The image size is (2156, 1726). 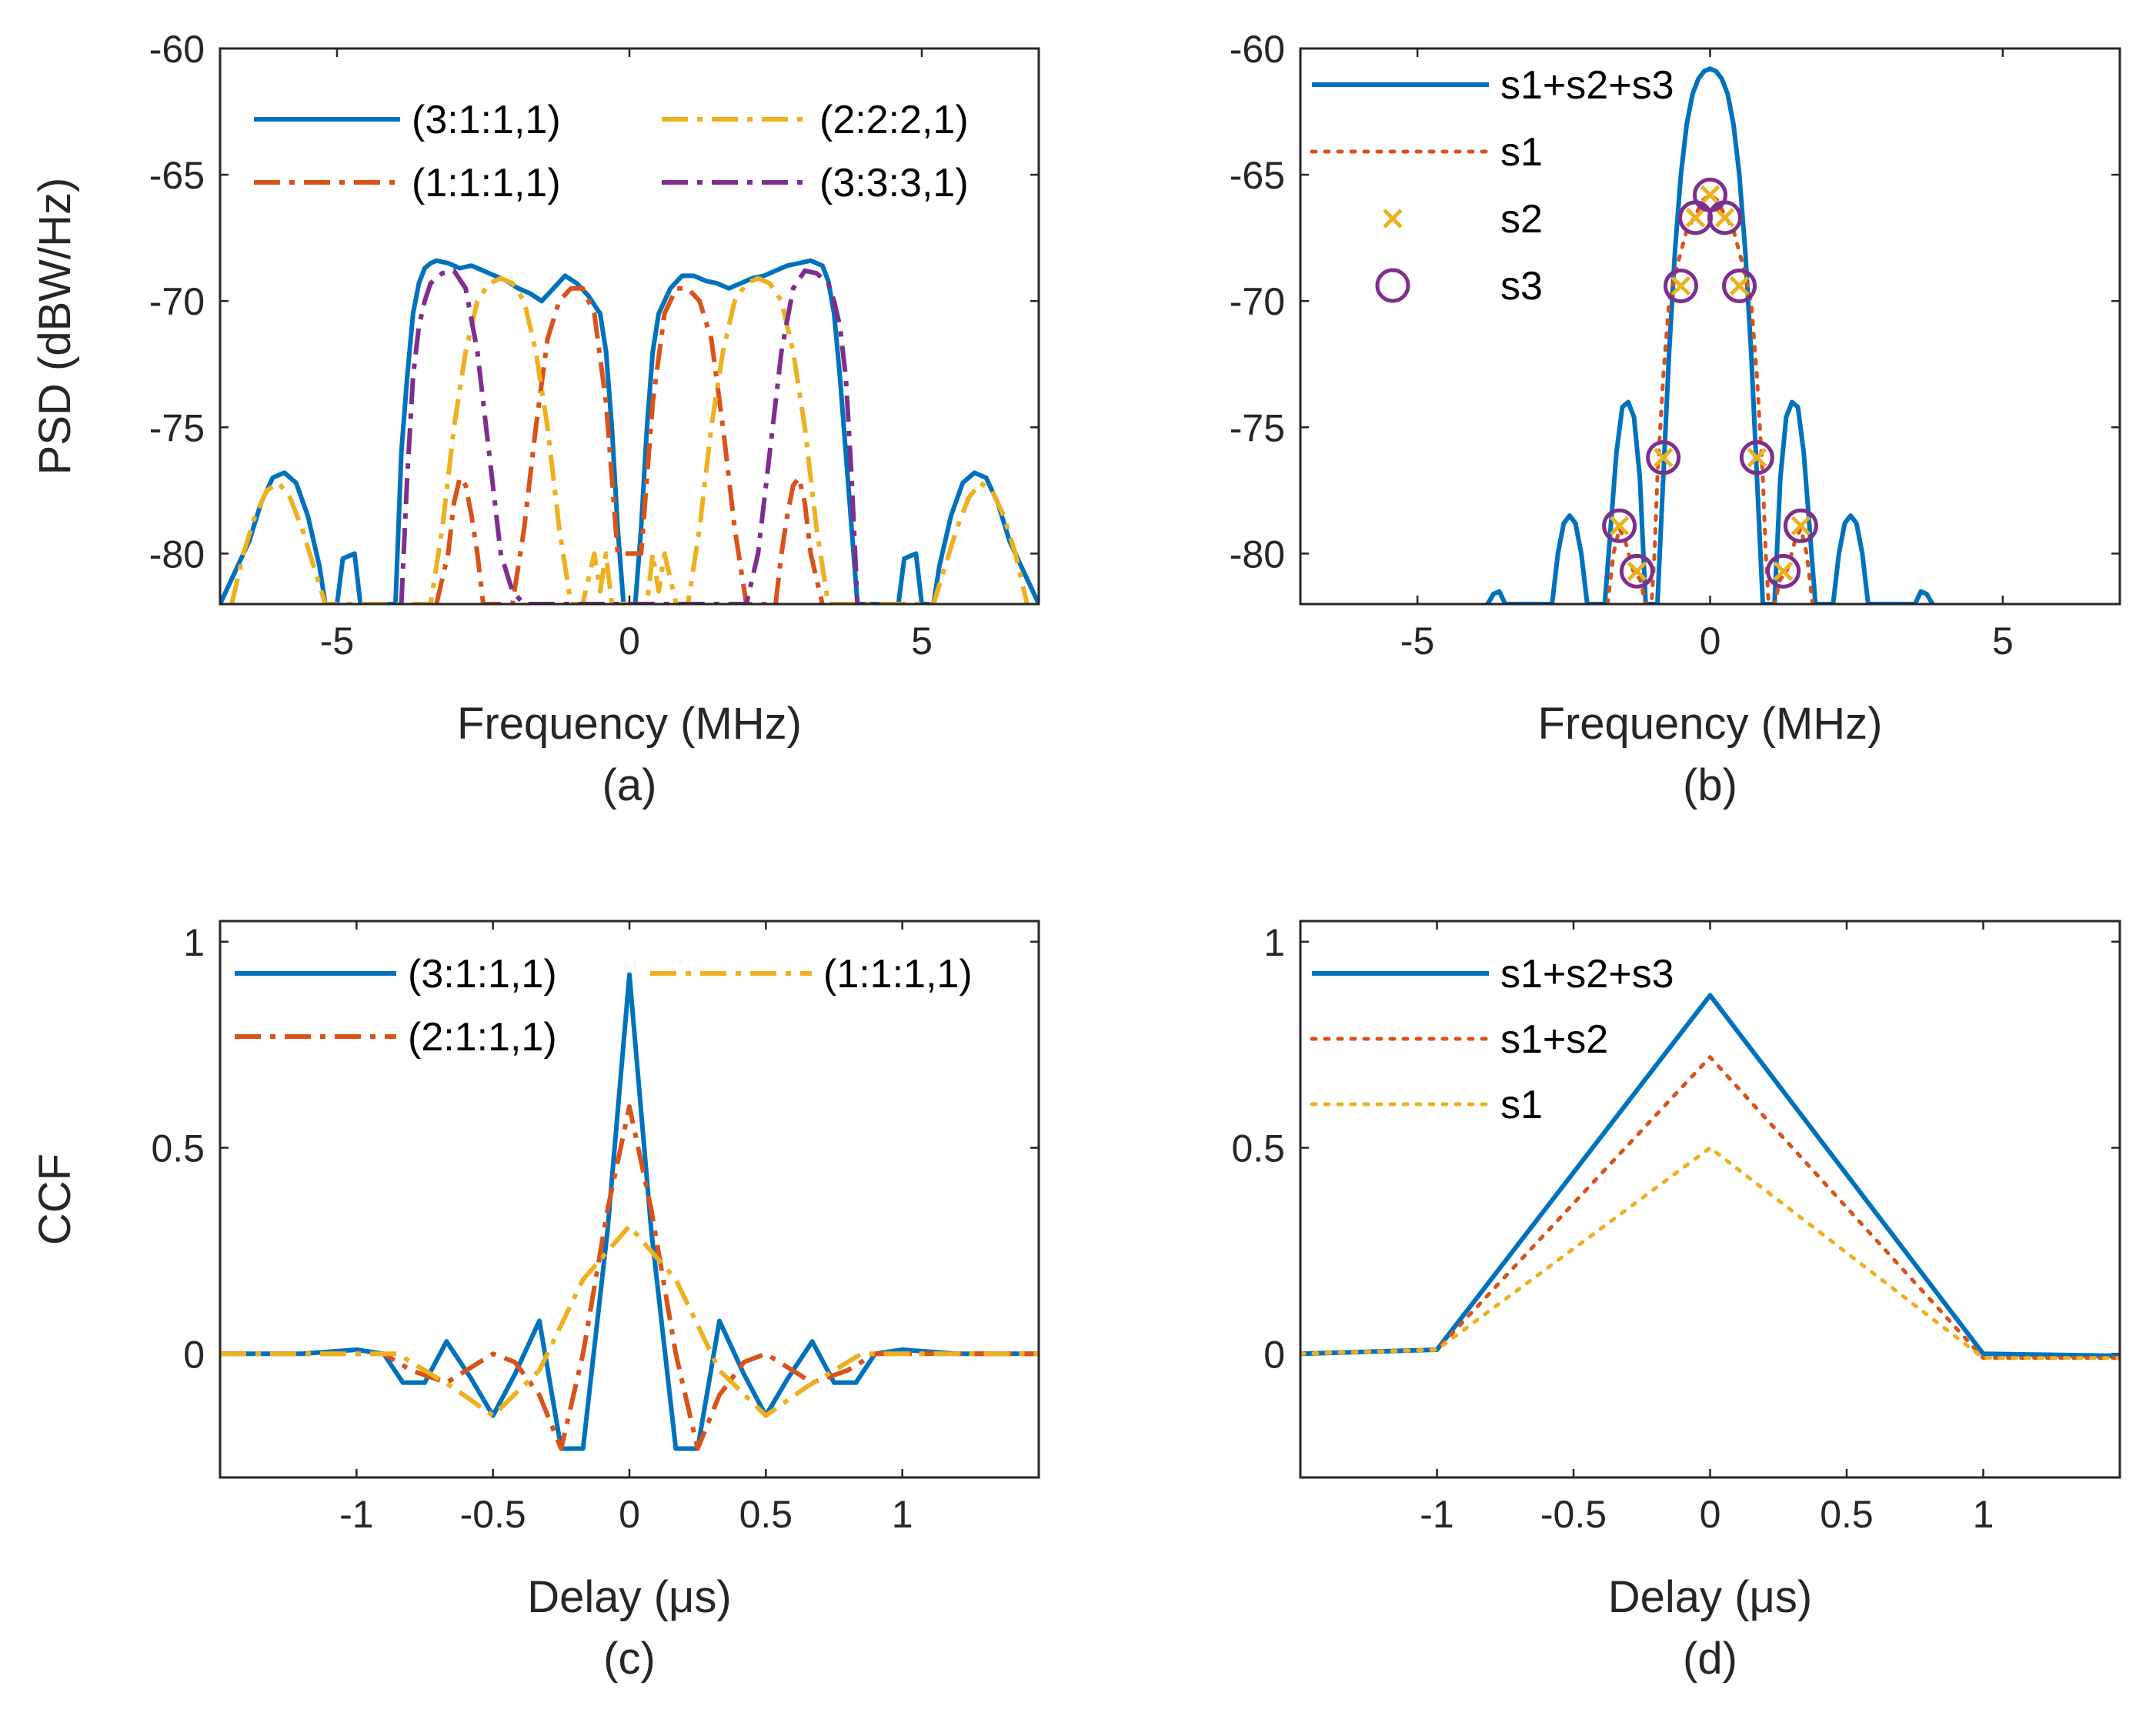 What do you see at coordinates (629, 785) in the screenshot?
I see `panel-label: (a)` at bounding box center [629, 785].